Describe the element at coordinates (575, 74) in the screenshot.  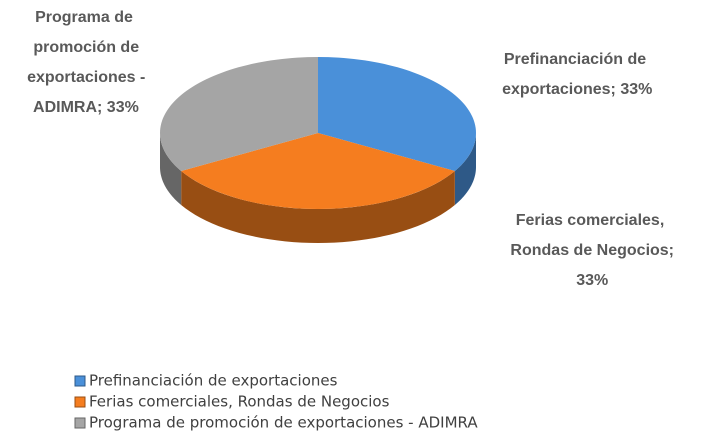
I see `data-label: Prefinanciación de exportaciones; 33%` at that location.